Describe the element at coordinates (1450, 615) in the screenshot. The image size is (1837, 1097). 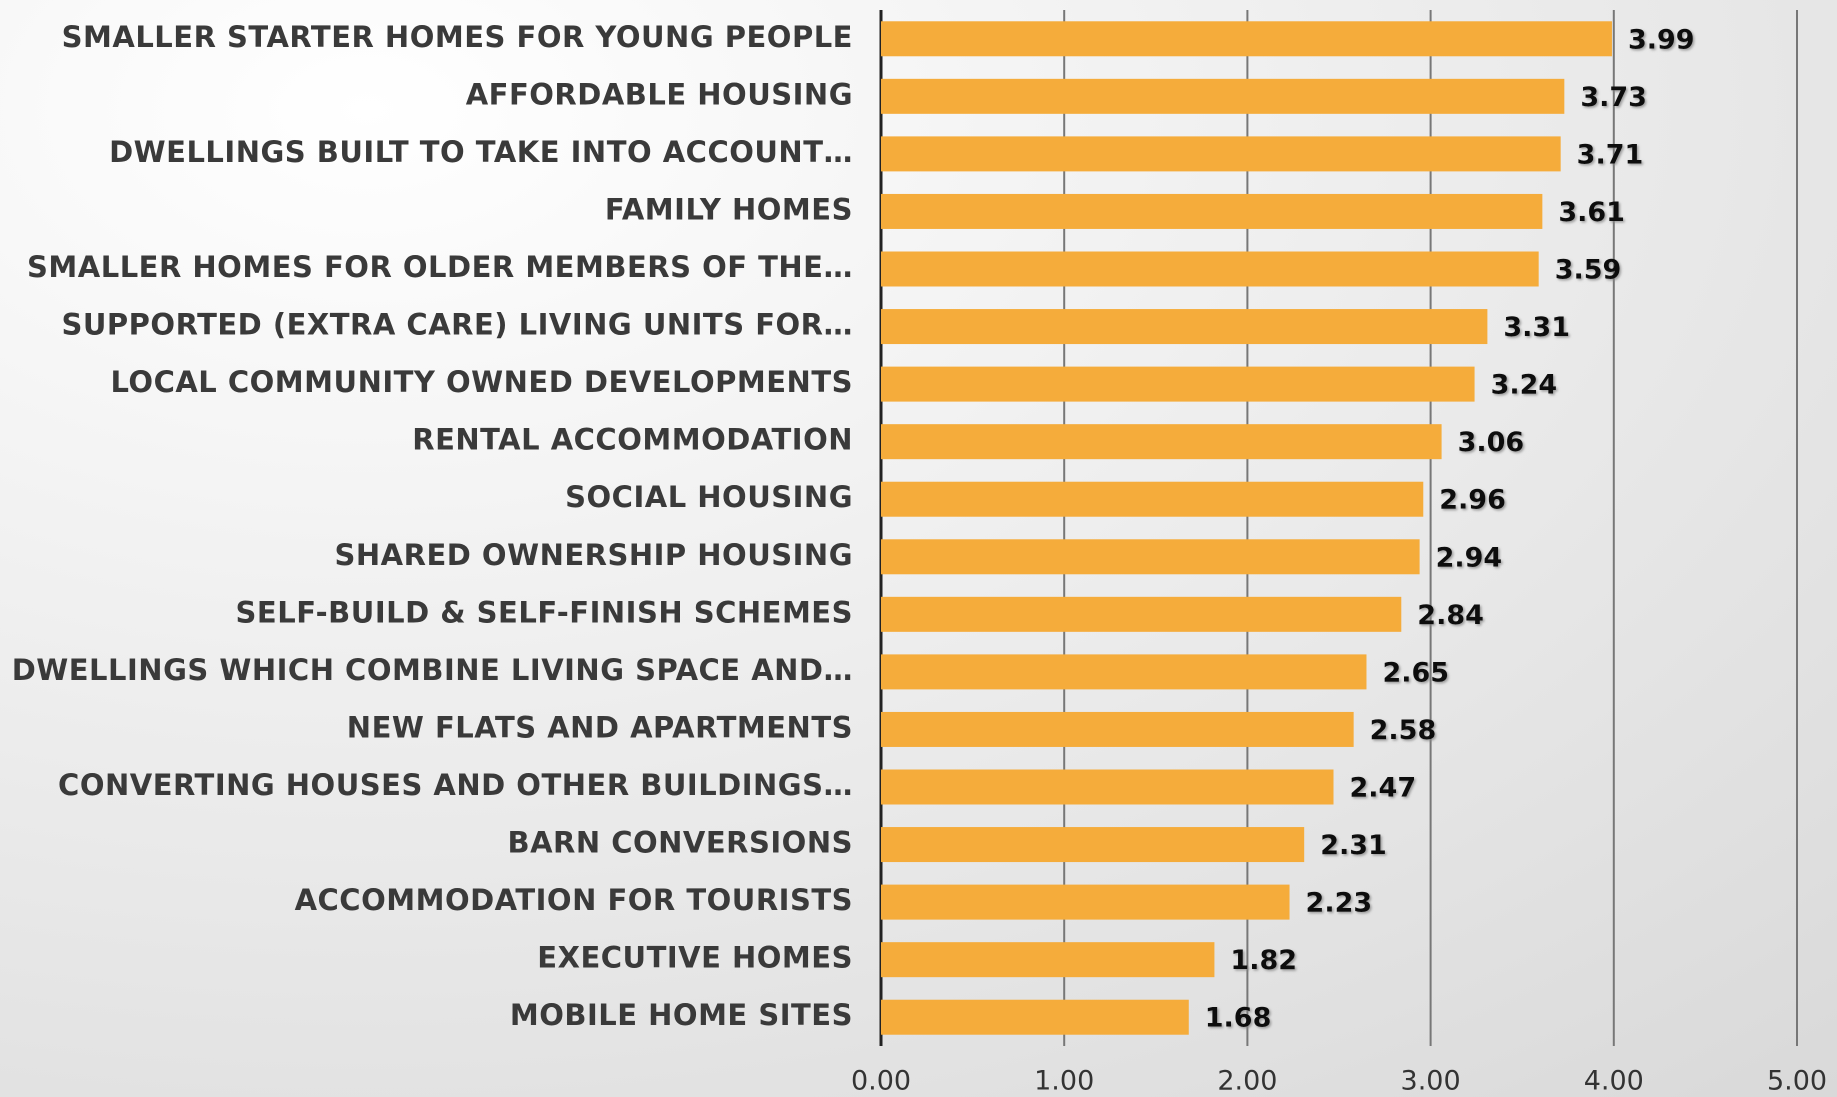
I see `value-label: 2.84` at that location.